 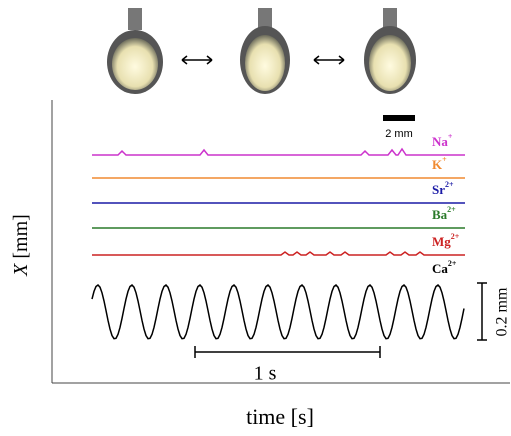 I want to click on ion-symbol: Mg, so click(x=441, y=241).